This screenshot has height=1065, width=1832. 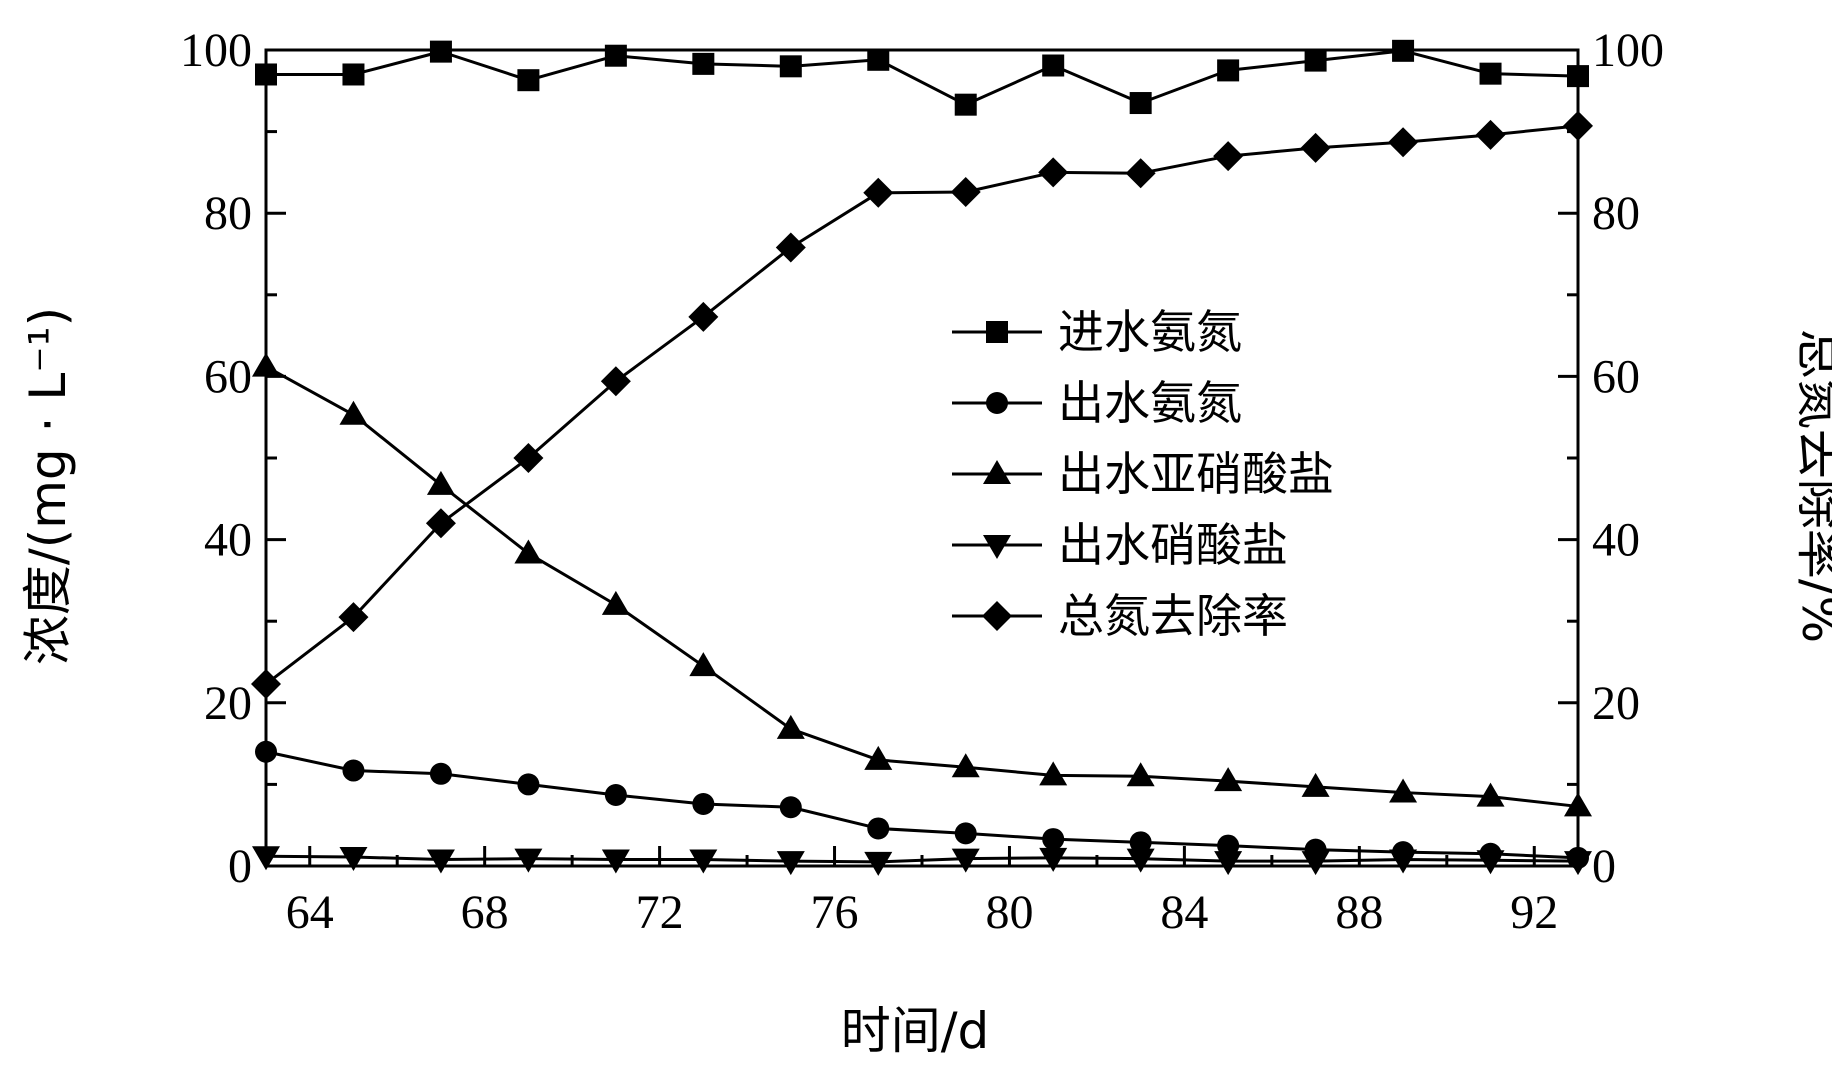 What do you see at coordinates (1811, 486) in the screenshot?
I see `right-y-axis-title: 总氮去除率/%` at bounding box center [1811, 486].